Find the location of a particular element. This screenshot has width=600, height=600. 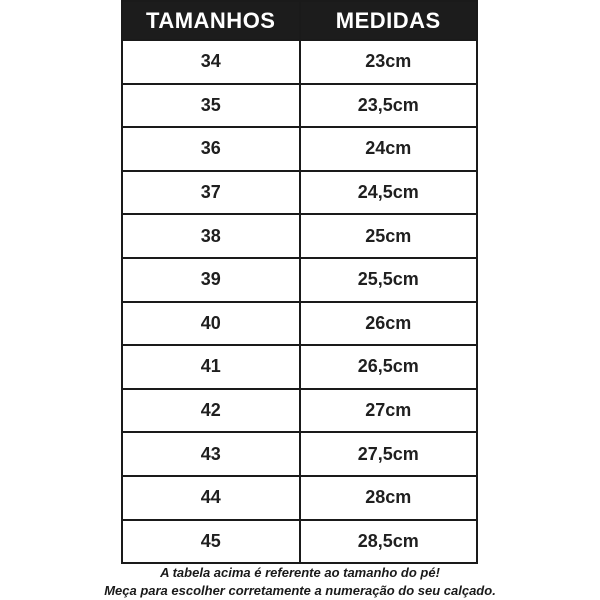

size-chart-header: TAMANHOS MEDIDAS is located at coordinates (299, 20).